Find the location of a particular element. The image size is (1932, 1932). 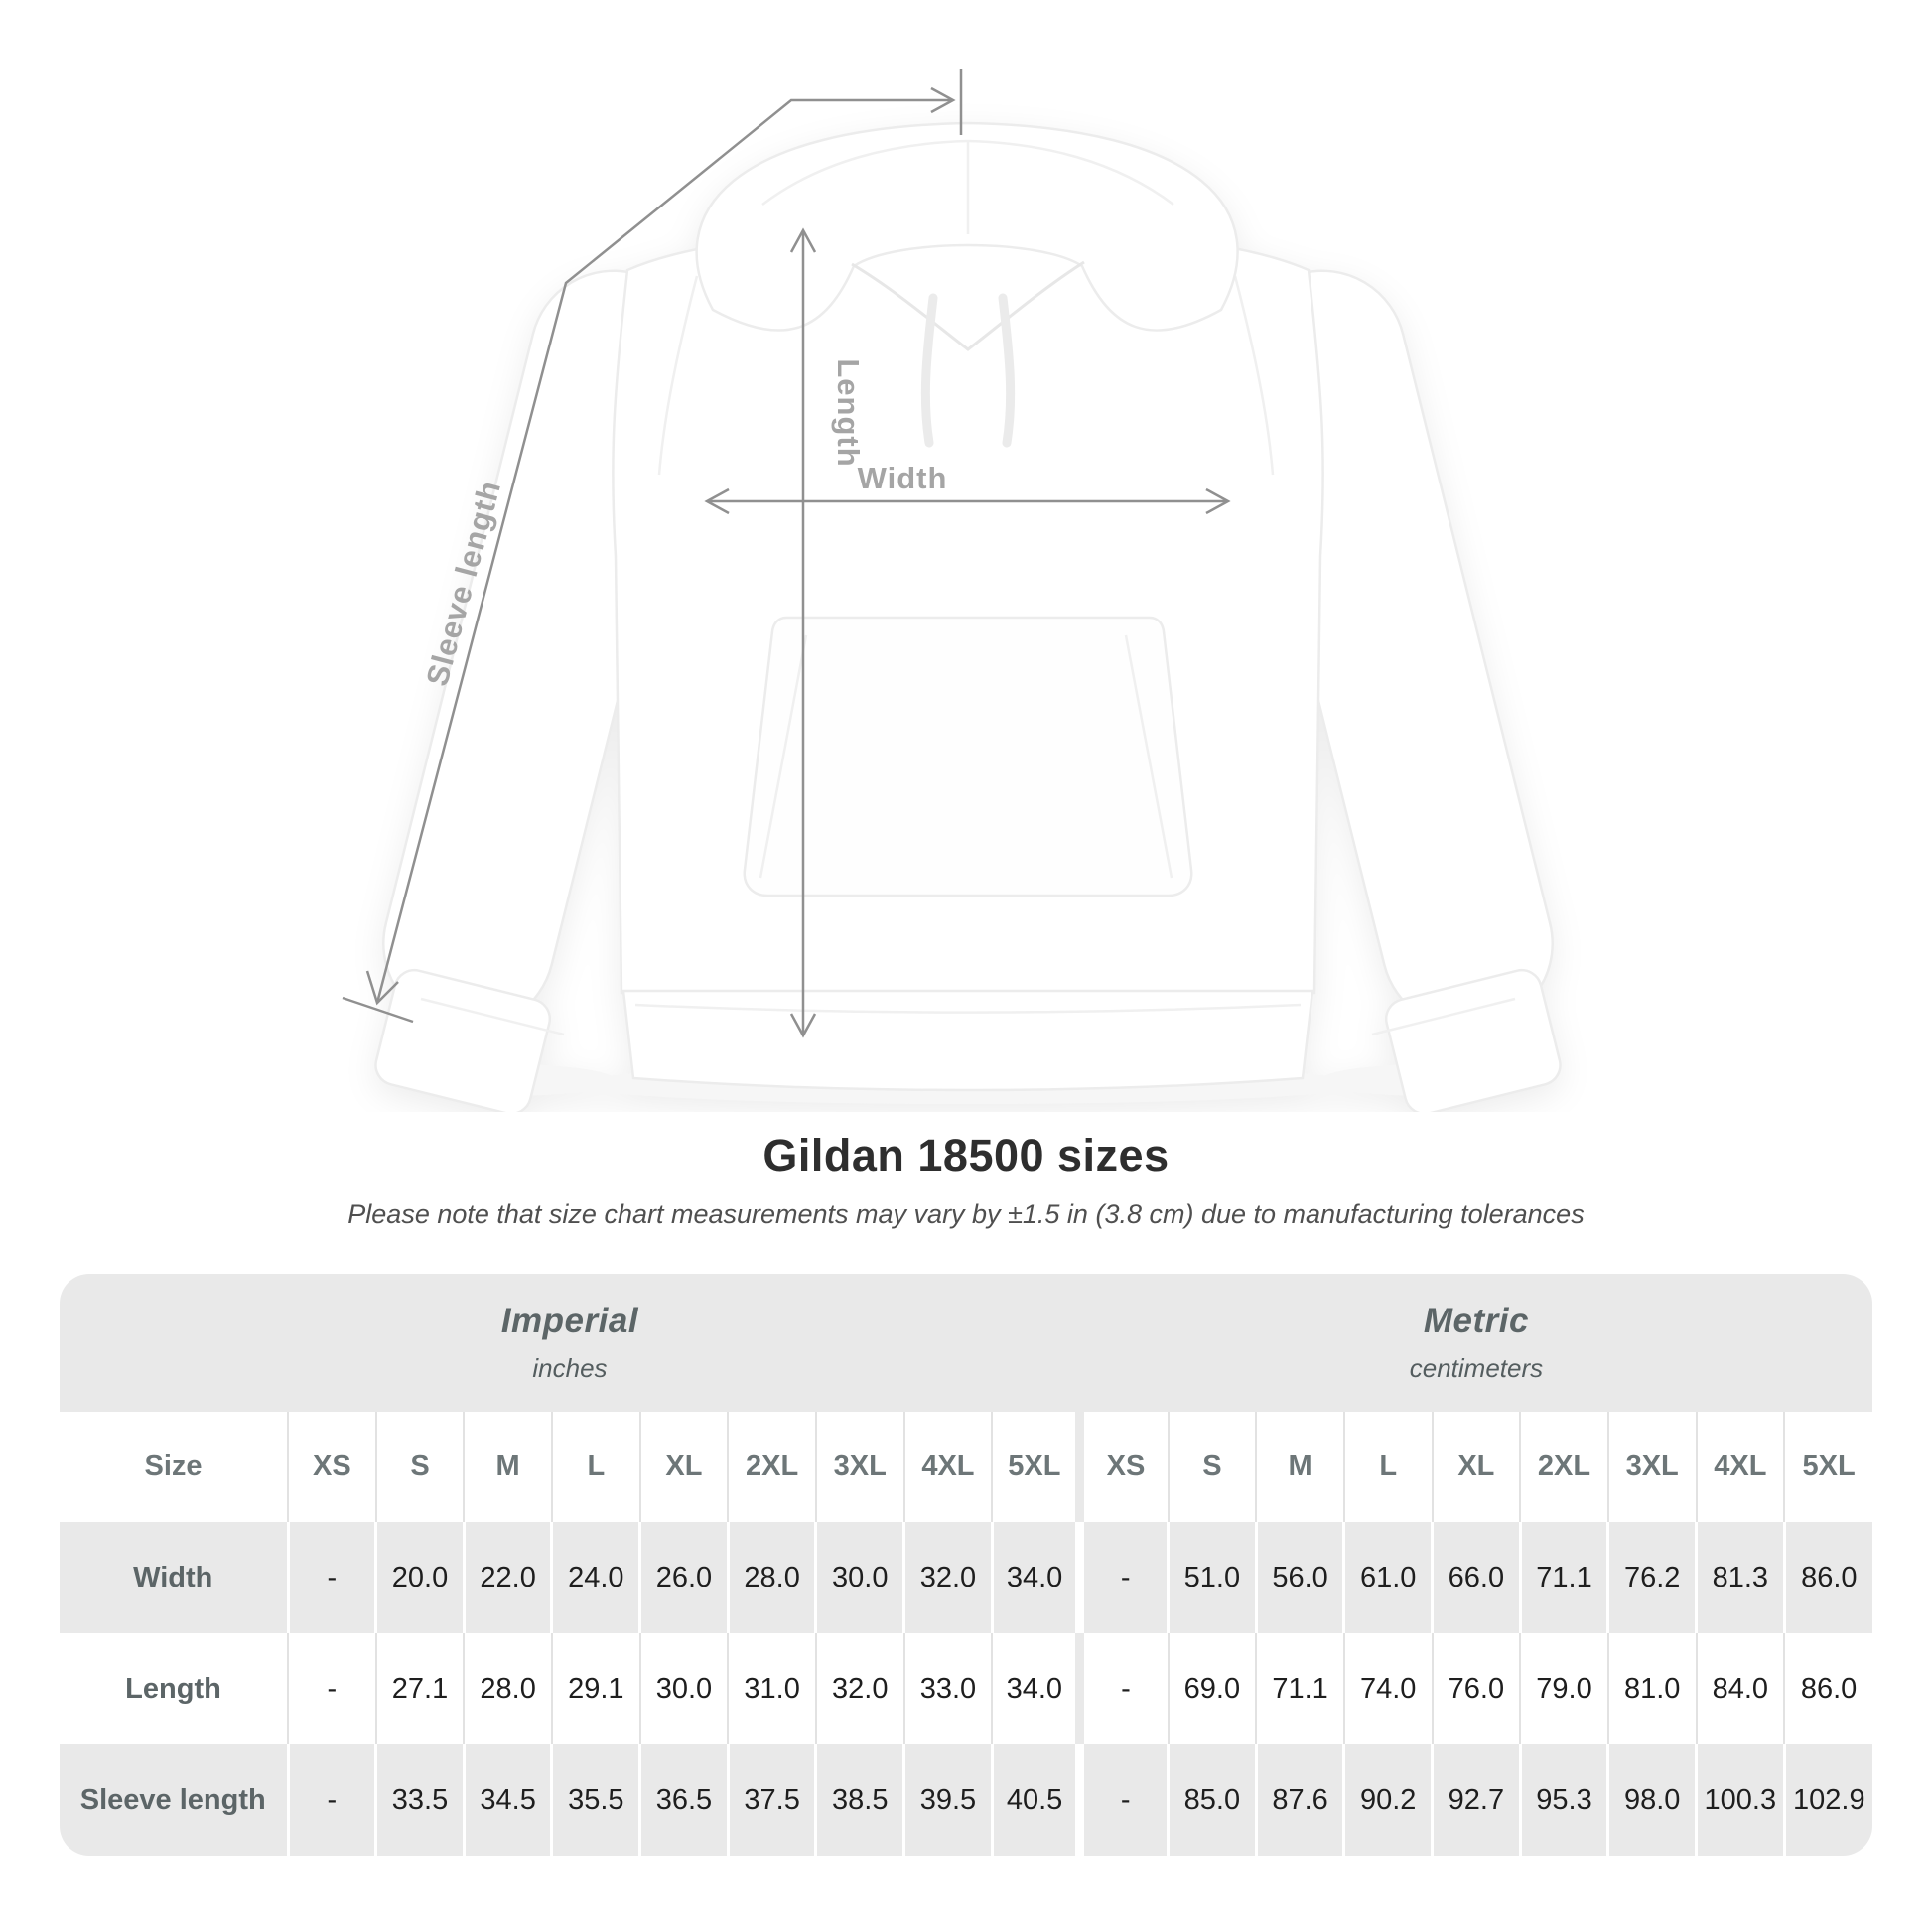

table-cell: 69.0 is located at coordinates (1212, 1688).